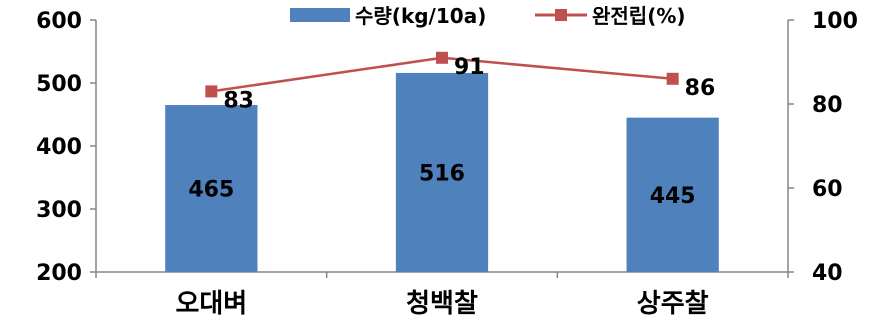  I want to click on category-label: 오대벼, so click(211, 304).